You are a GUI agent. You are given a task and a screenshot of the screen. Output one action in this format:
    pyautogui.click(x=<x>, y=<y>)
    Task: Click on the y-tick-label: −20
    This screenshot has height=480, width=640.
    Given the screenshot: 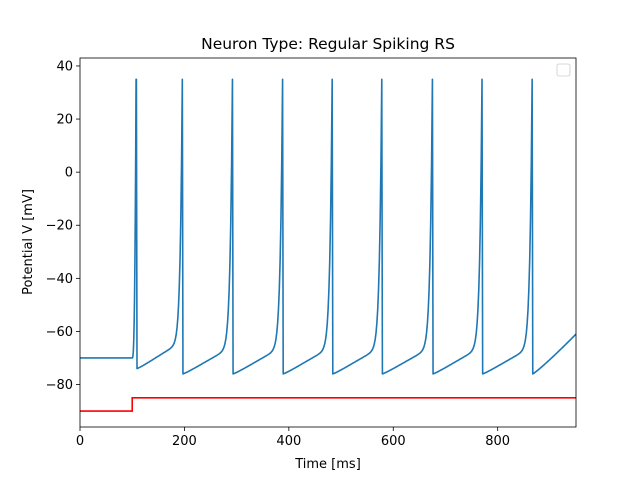 What is the action you would take?
    pyautogui.click(x=59, y=226)
    